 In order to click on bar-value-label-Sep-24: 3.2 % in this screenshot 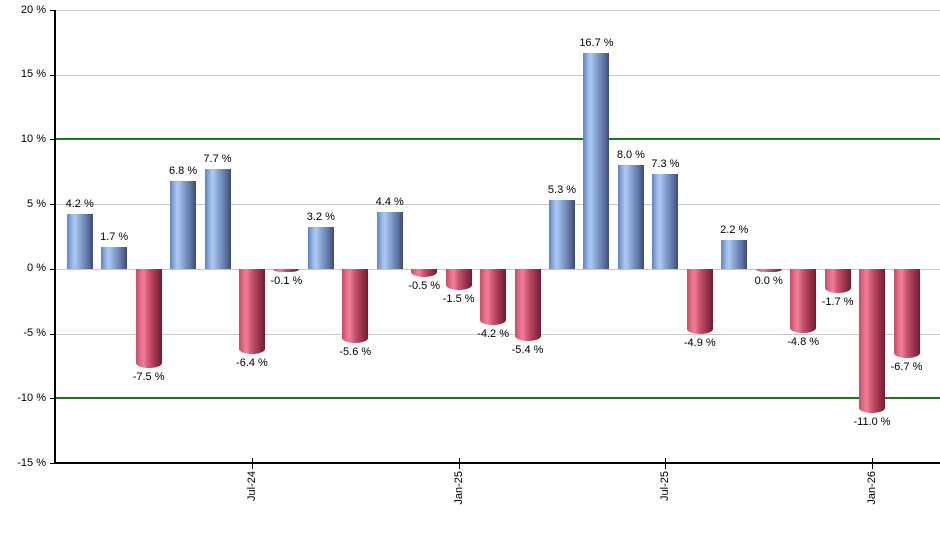, I will do `click(320, 217)`.